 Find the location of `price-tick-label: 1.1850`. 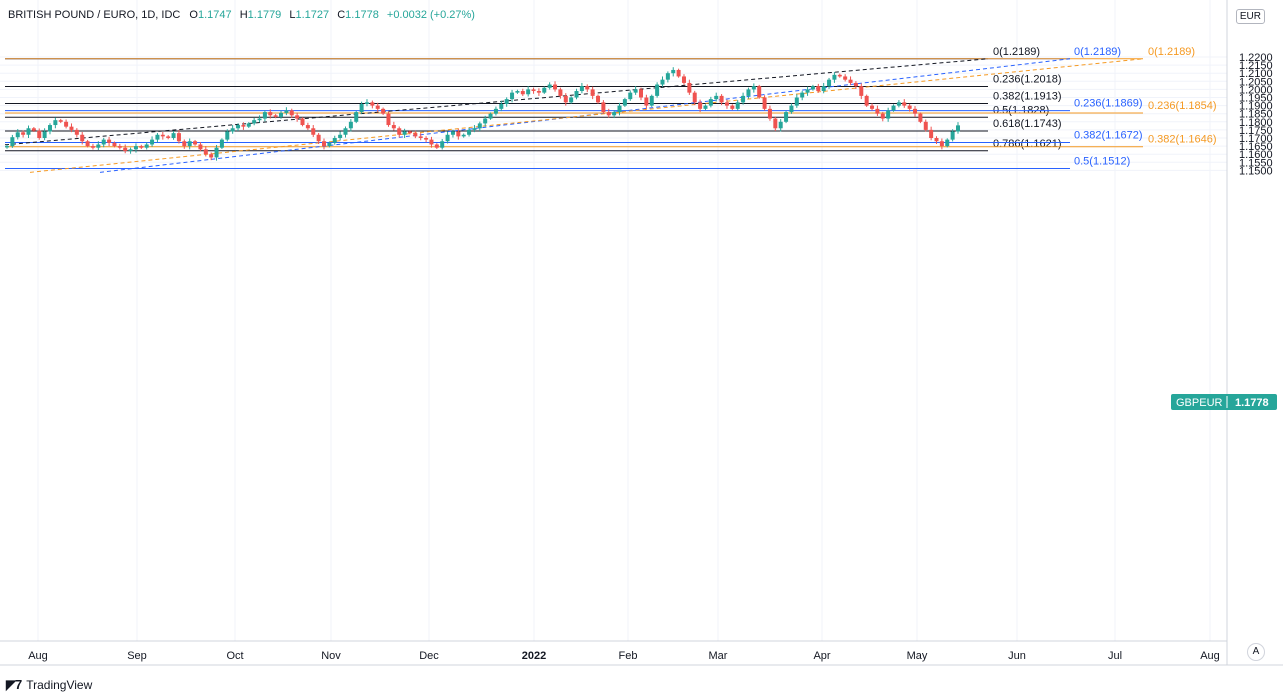

price-tick-label: 1.1850 is located at coordinates (1256, 115).